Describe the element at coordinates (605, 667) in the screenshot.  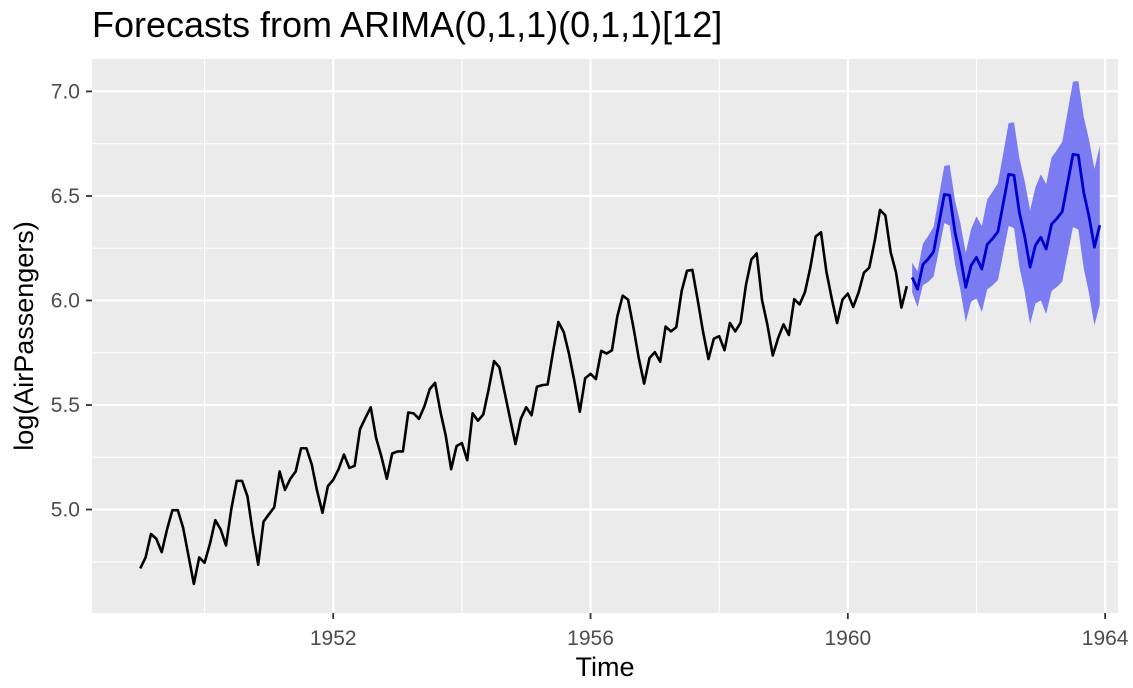
I see `x-axis-title: Time` at that location.